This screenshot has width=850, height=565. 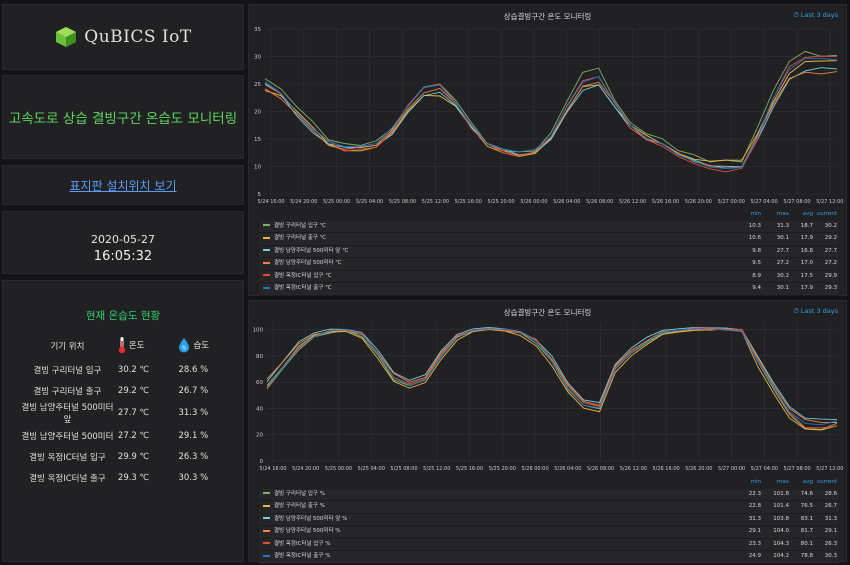 I want to click on series-name: 결빙 남양주터널 500미터 앞 %, so click(x=311, y=518).